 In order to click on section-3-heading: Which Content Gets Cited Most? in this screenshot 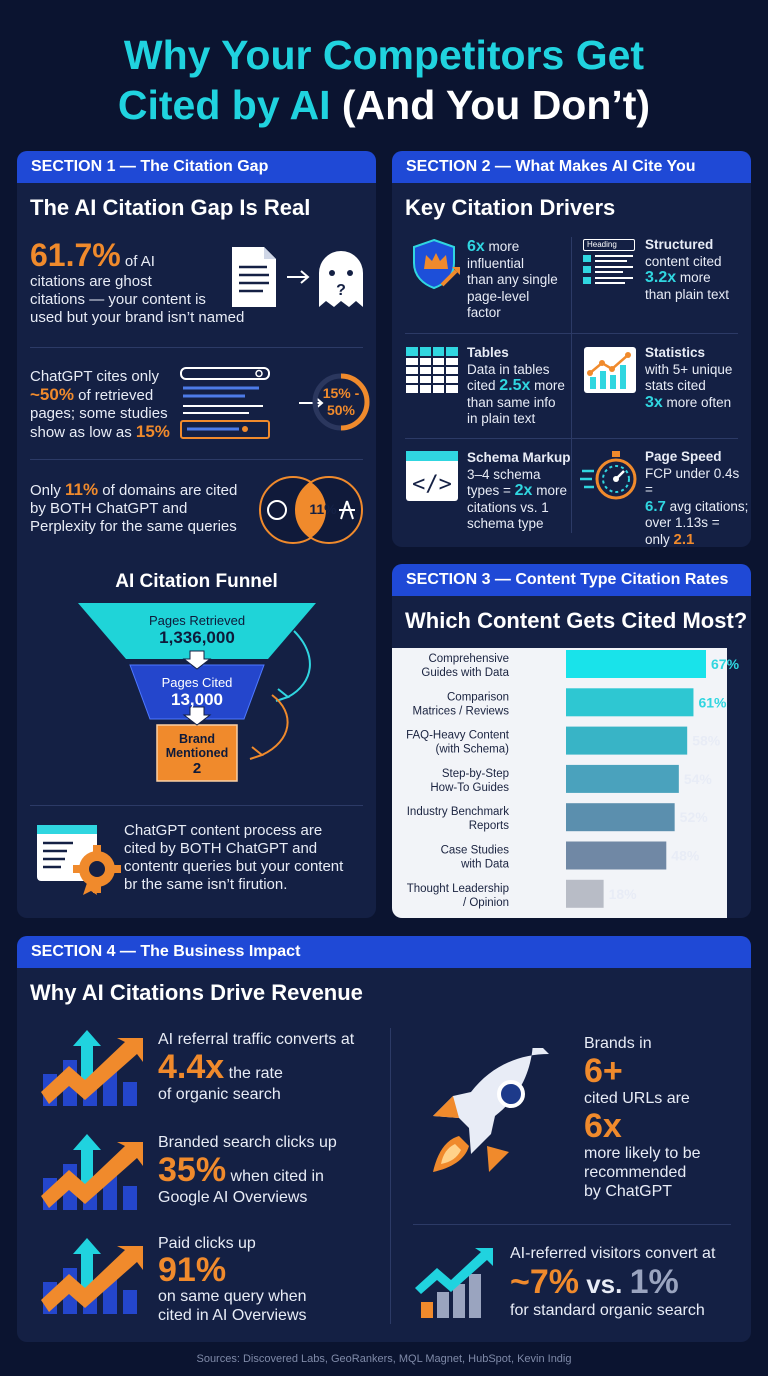, I will do `click(576, 620)`.